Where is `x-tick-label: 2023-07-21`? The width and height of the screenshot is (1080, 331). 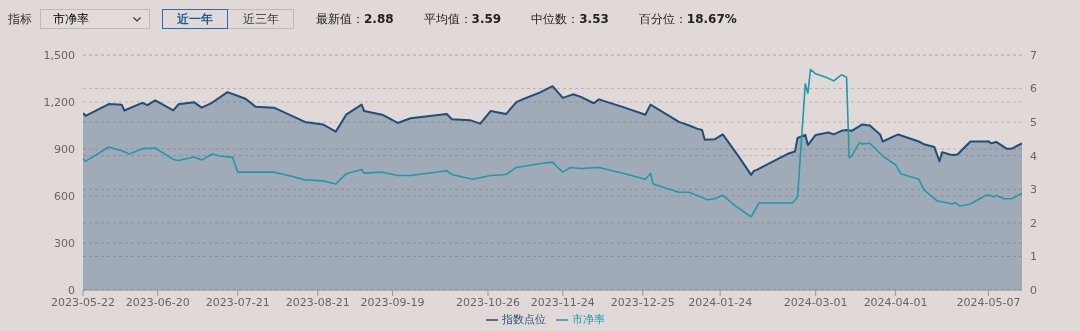 x-tick-label: 2023-07-21 is located at coordinates (237, 302).